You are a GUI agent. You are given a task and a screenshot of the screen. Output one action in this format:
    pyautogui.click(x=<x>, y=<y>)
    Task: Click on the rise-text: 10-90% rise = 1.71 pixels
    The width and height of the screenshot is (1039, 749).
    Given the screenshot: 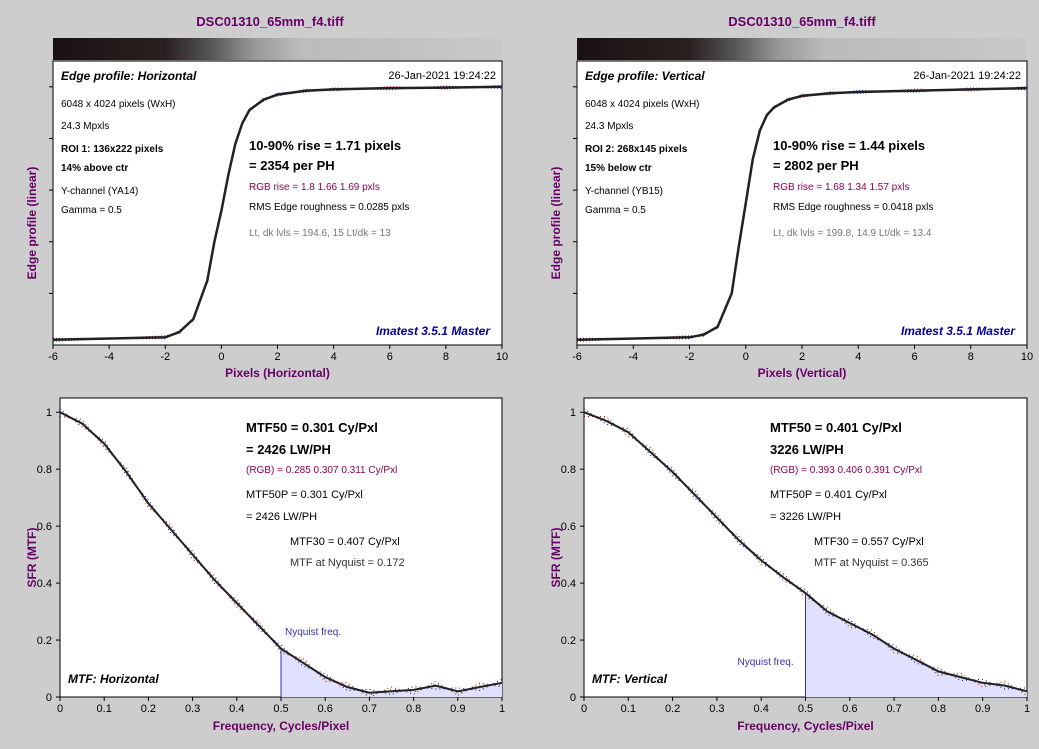 What is the action you would take?
    pyautogui.click(x=325, y=145)
    